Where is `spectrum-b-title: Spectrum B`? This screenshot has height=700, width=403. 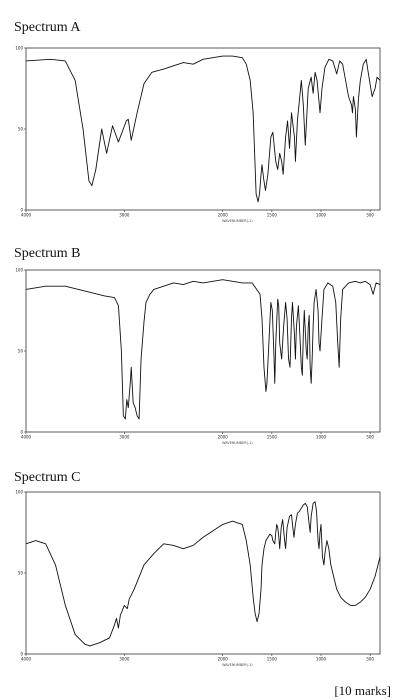 spectrum-b-title: Spectrum B is located at coordinates (47, 253).